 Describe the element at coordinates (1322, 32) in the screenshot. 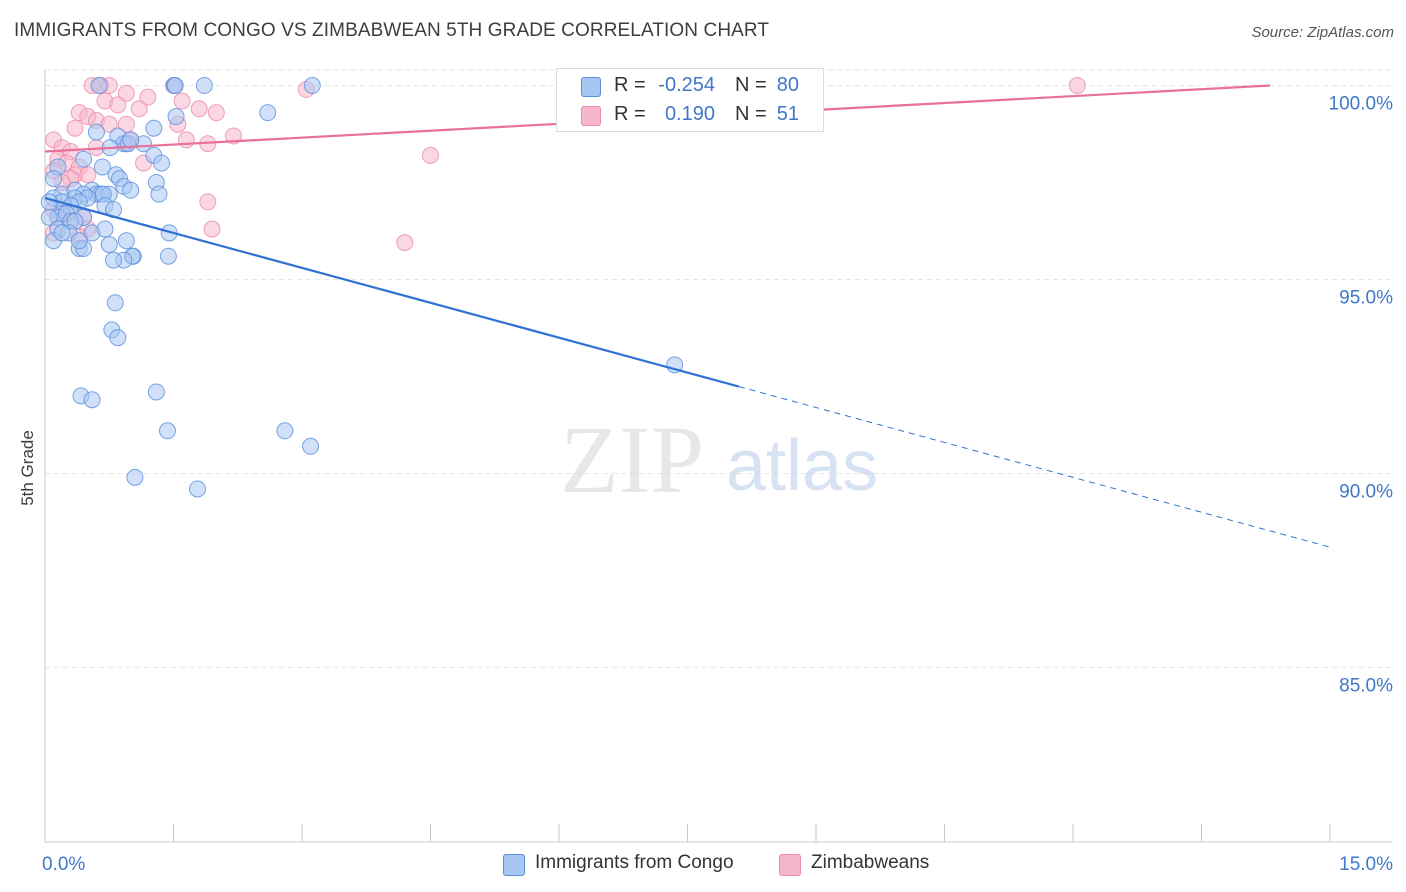

I see `source-credit: Source: ZipAtlas.com` at that location.